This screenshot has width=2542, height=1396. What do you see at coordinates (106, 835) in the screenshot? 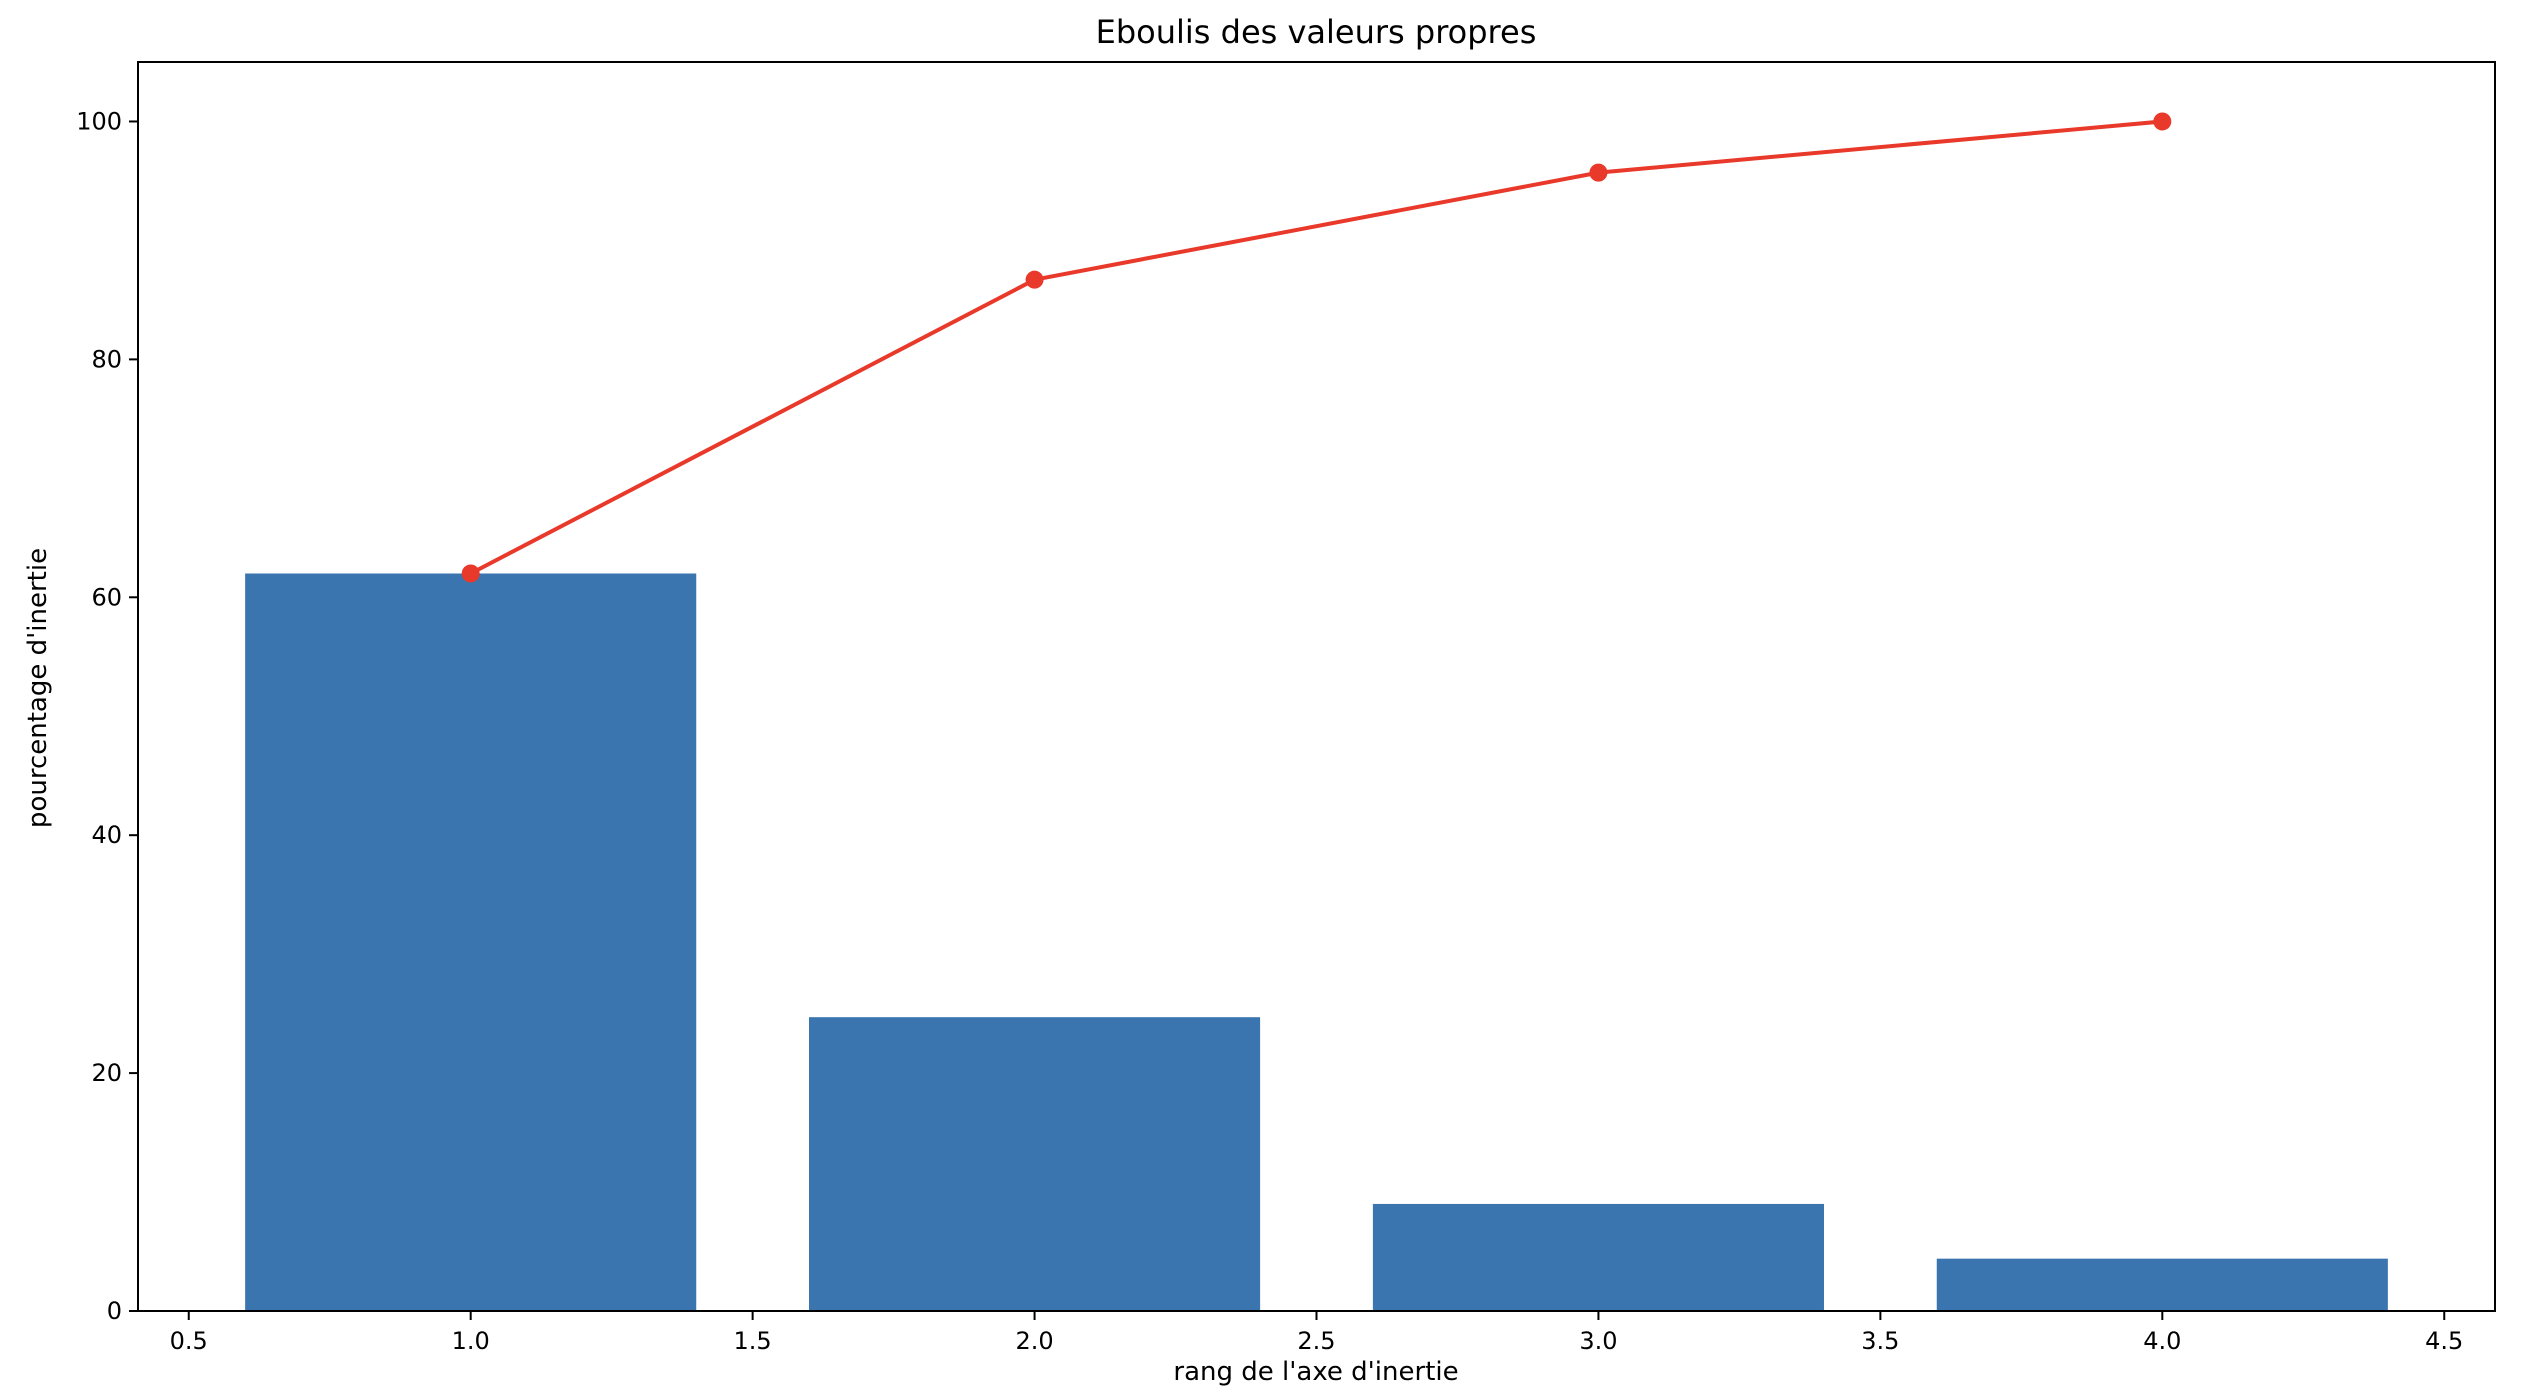
I see `y-tick-label: 40` at bounding box center [106, 835].